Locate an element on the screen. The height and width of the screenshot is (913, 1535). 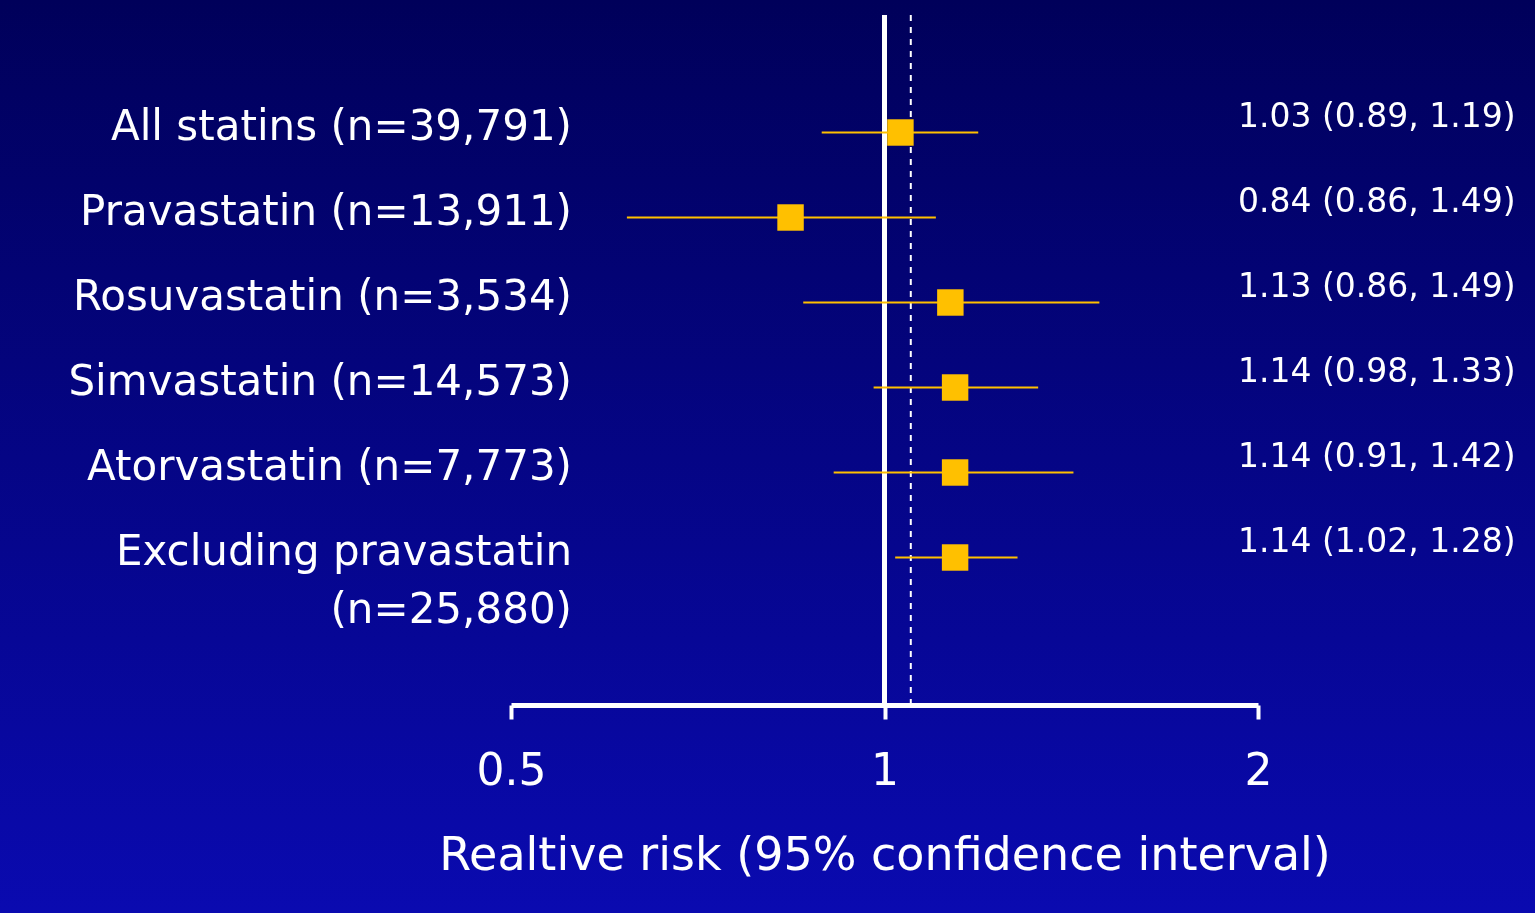
y-tick-label: All statins (n=39,791) is located at coordinates (341, 125).